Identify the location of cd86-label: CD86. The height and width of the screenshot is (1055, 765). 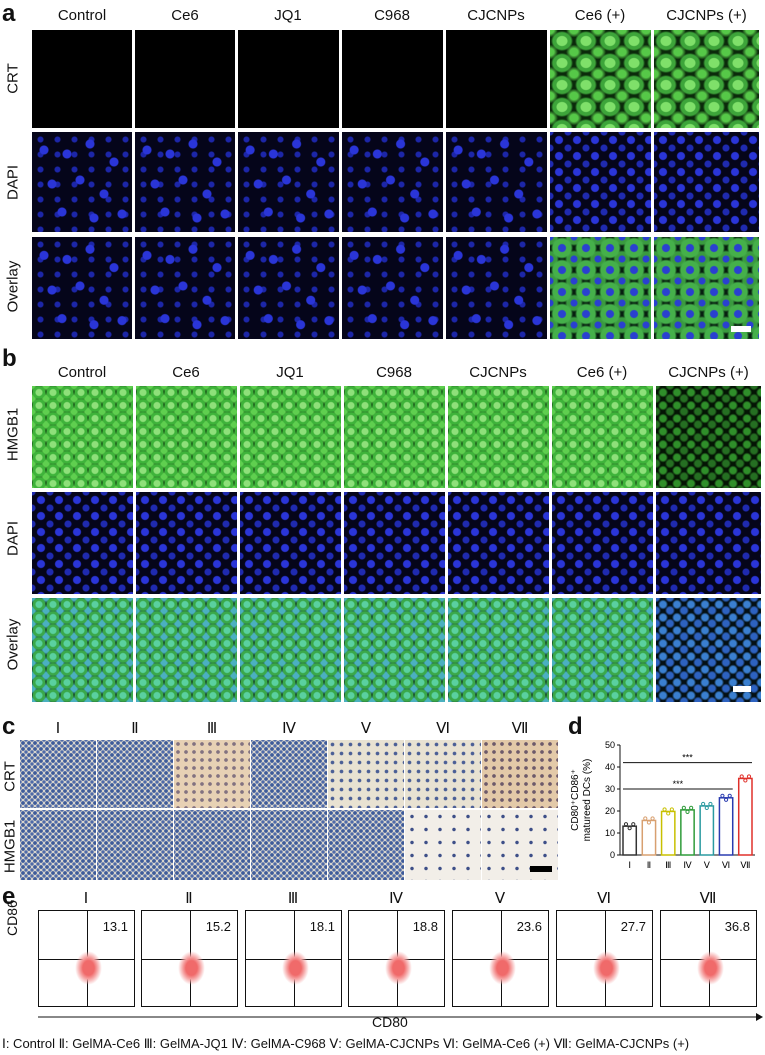
(12, 918).